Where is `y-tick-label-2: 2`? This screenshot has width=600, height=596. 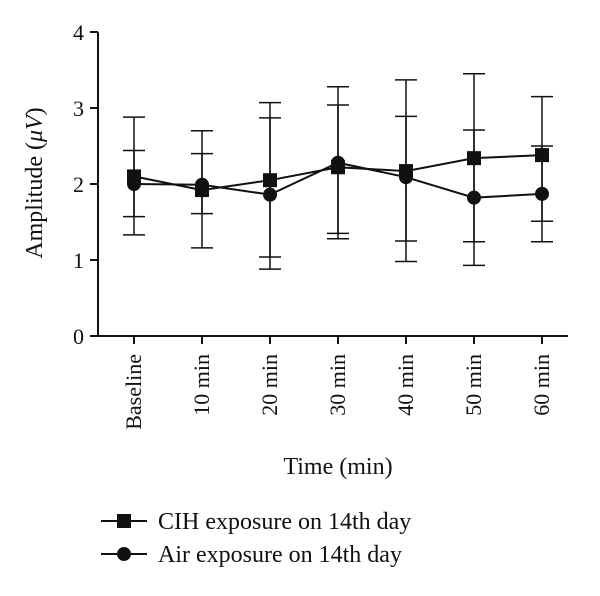 y-tick-label-2: 2 is located at coordinates (78, 184).